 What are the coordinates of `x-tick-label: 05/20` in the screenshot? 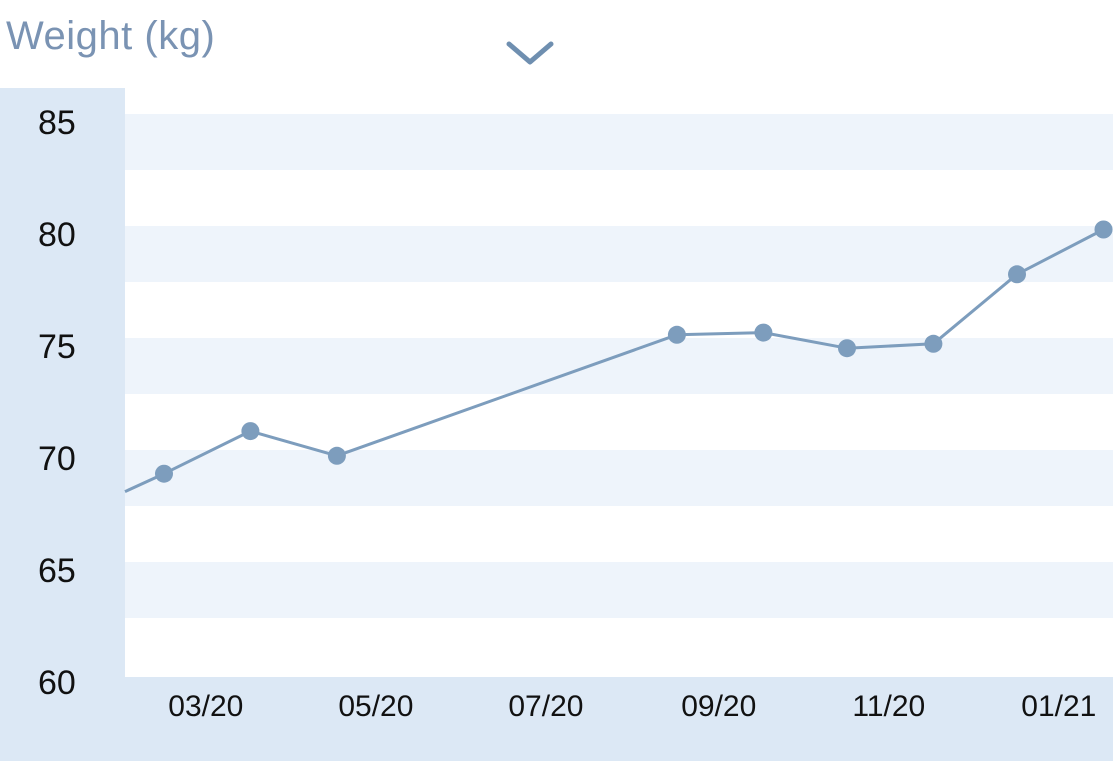 It's located at (375, 706).